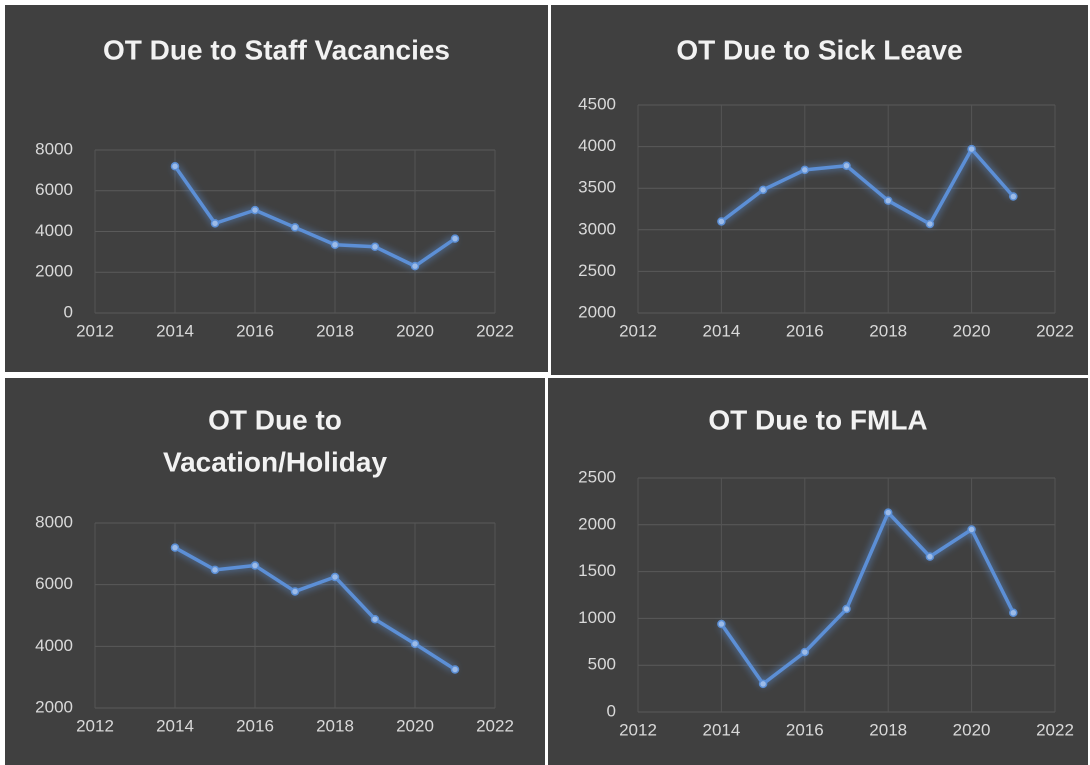  What do you see at coordinates (597, 228) in the screenshot?
I see `y-tick-label: 3000` at bounding box center [597, 228].